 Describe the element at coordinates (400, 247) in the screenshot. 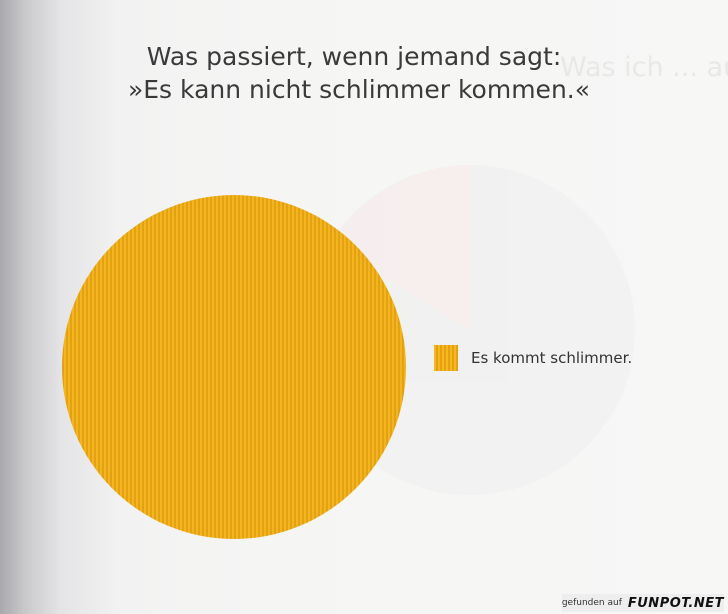

I see `bleed-pie-slice` at that location.